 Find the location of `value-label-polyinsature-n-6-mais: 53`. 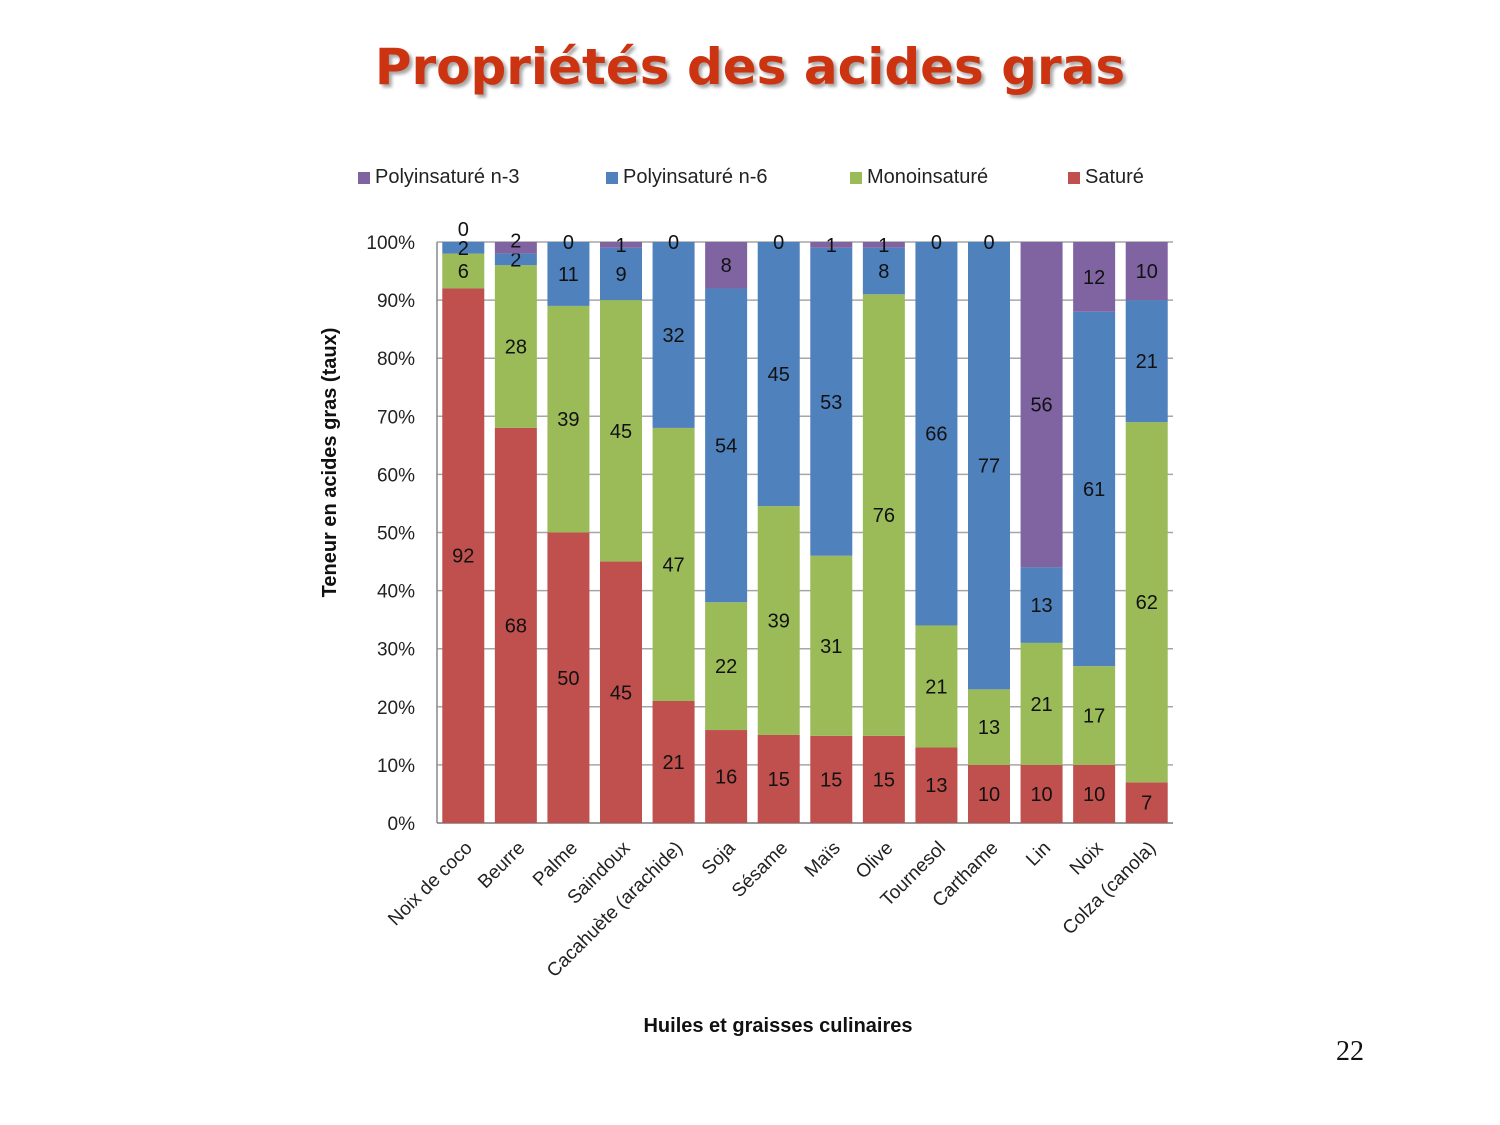

value-label-polyinsature-n-6-mais: 53 is located at coordinates (831, 403).